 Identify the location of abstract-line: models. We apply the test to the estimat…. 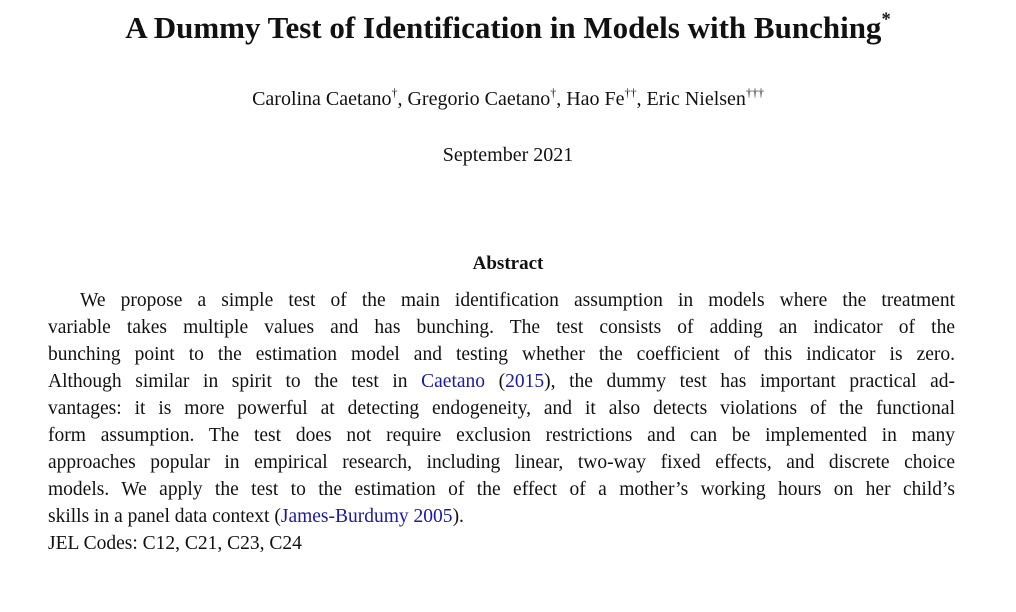
(501, 490).